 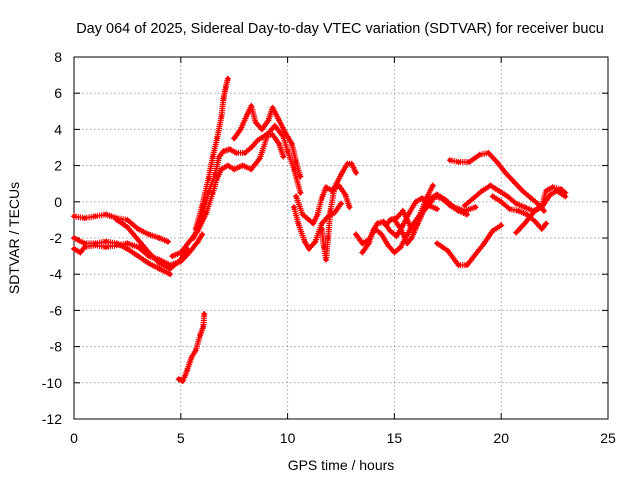 What do you see at coordinates (56, 238) in the screenshot?
I see `y-tick-label: -2` at bounding box center [56, 238].